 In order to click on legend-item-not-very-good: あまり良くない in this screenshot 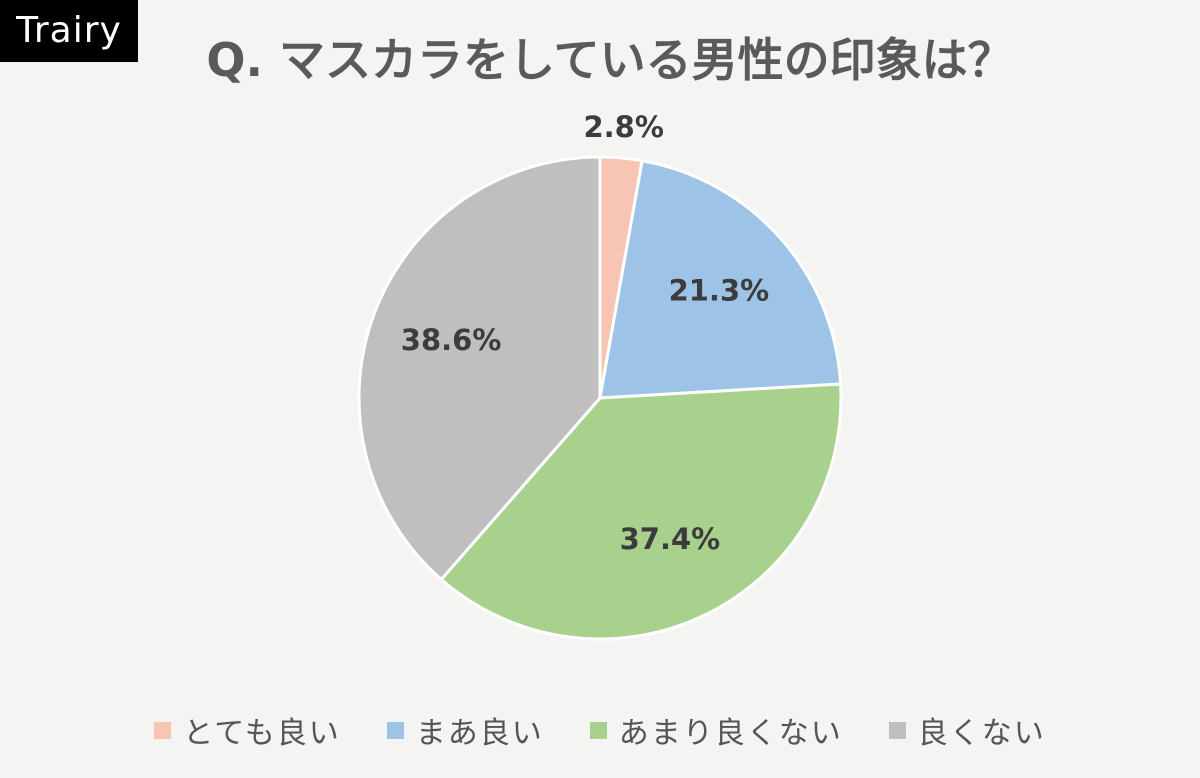, I will do `click(716, 730)`.